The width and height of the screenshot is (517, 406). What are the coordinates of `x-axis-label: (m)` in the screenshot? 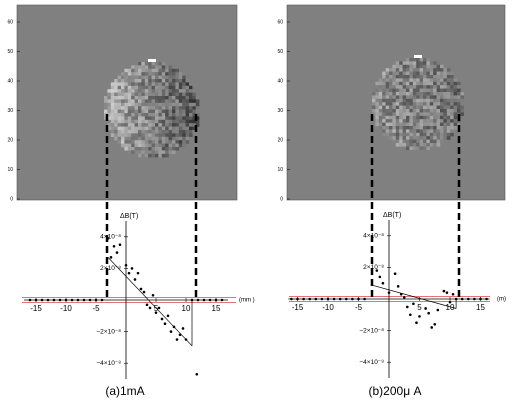 It's located at (501, 300).